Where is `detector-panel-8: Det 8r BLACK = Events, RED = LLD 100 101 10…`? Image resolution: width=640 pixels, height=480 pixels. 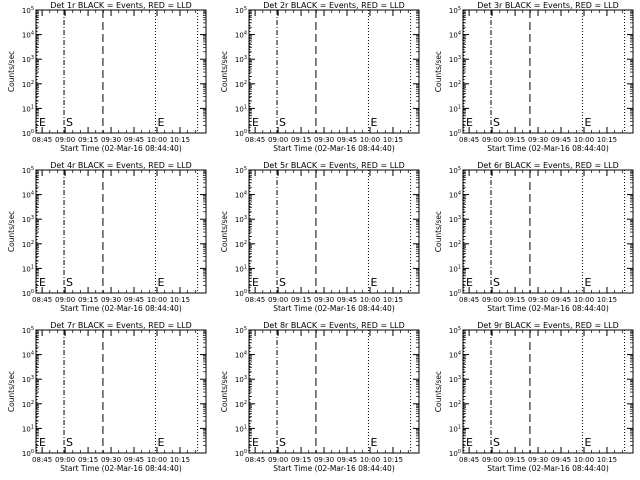
detector-panel-8: Det 8r BLACK = Events, RED = LLD 100 101 10… is located at coordinates (320, 397).